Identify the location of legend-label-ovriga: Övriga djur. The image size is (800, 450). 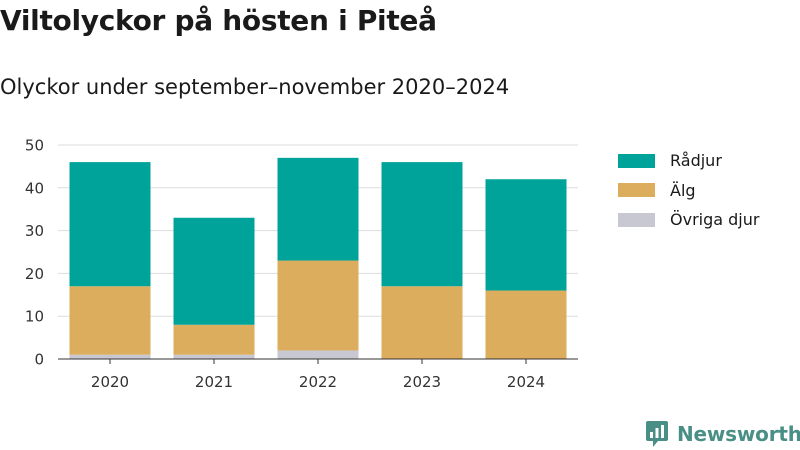
(715, 220).